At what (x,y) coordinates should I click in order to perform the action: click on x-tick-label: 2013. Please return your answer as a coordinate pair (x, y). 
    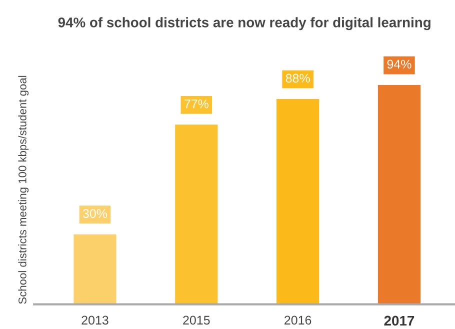
    Looking at the image, I should click on (95, 320).